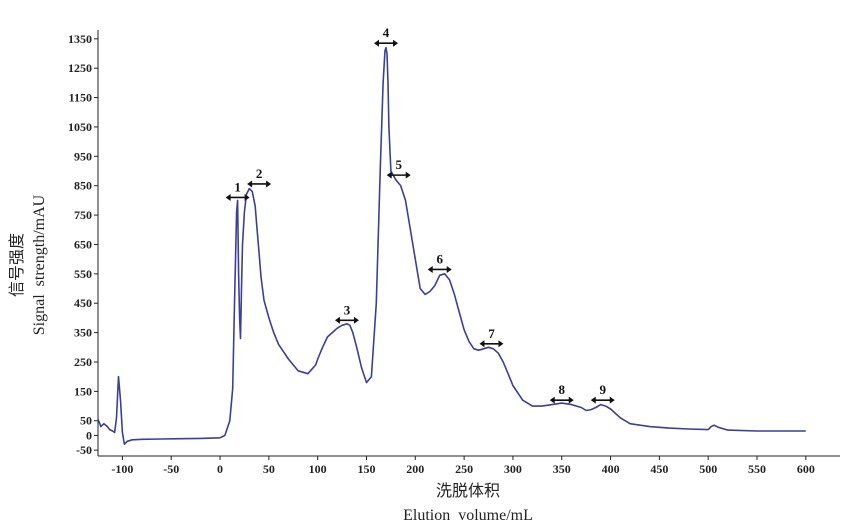 Image resolution: width=862 pixels, height=530 pixels. I want to click on y-tick-label: 150, so click(83, 391).